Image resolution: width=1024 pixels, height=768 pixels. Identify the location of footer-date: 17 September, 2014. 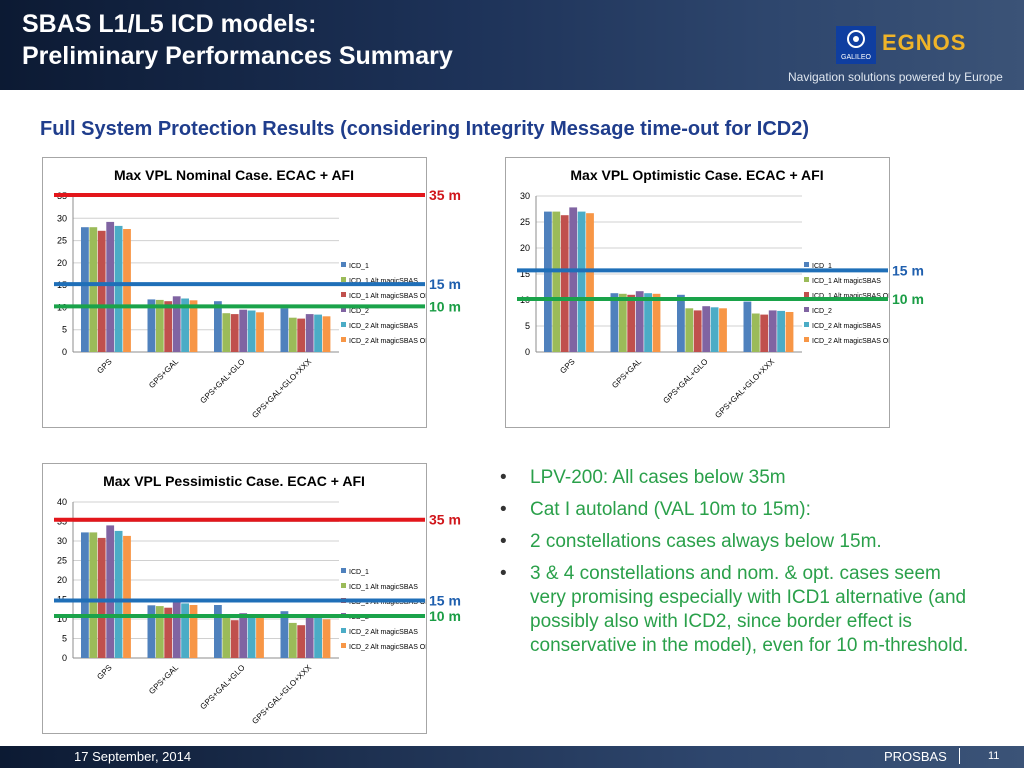
(133, 756).